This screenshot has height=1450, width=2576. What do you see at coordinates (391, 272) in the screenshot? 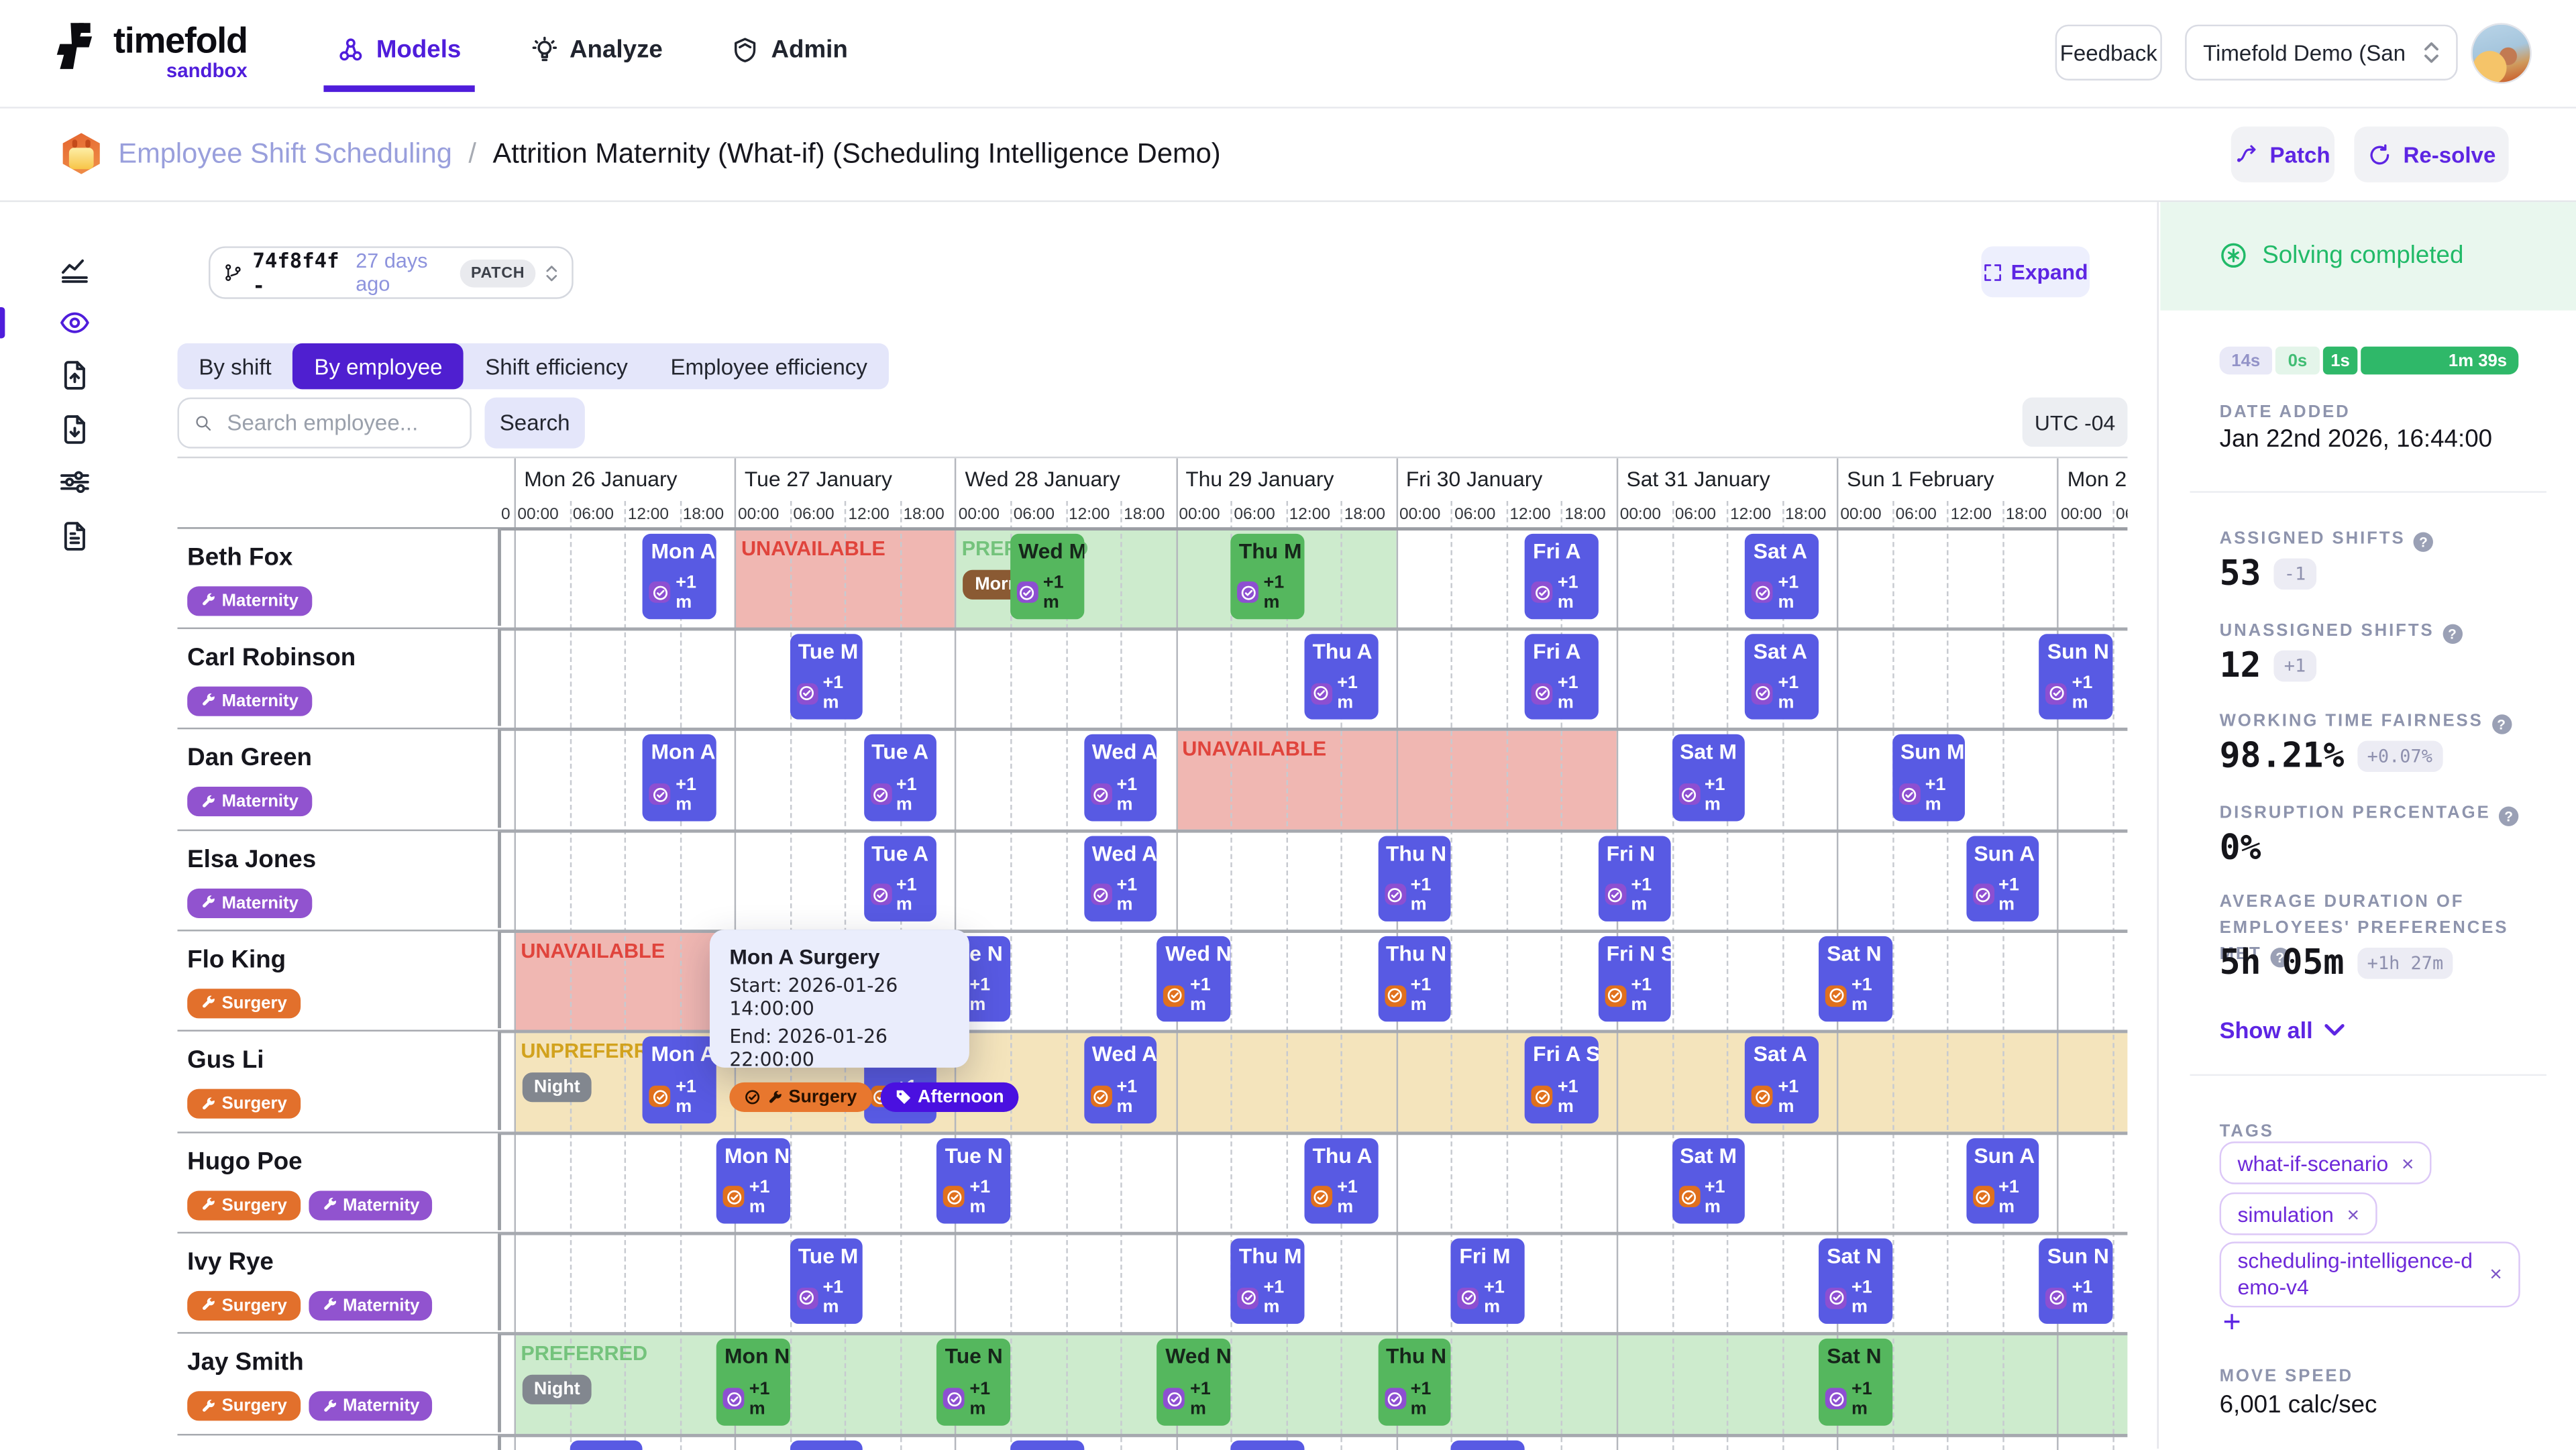
I see `version-select: 74f8f4f - 27 days ago PATCH` at bounding box center [391, 272].